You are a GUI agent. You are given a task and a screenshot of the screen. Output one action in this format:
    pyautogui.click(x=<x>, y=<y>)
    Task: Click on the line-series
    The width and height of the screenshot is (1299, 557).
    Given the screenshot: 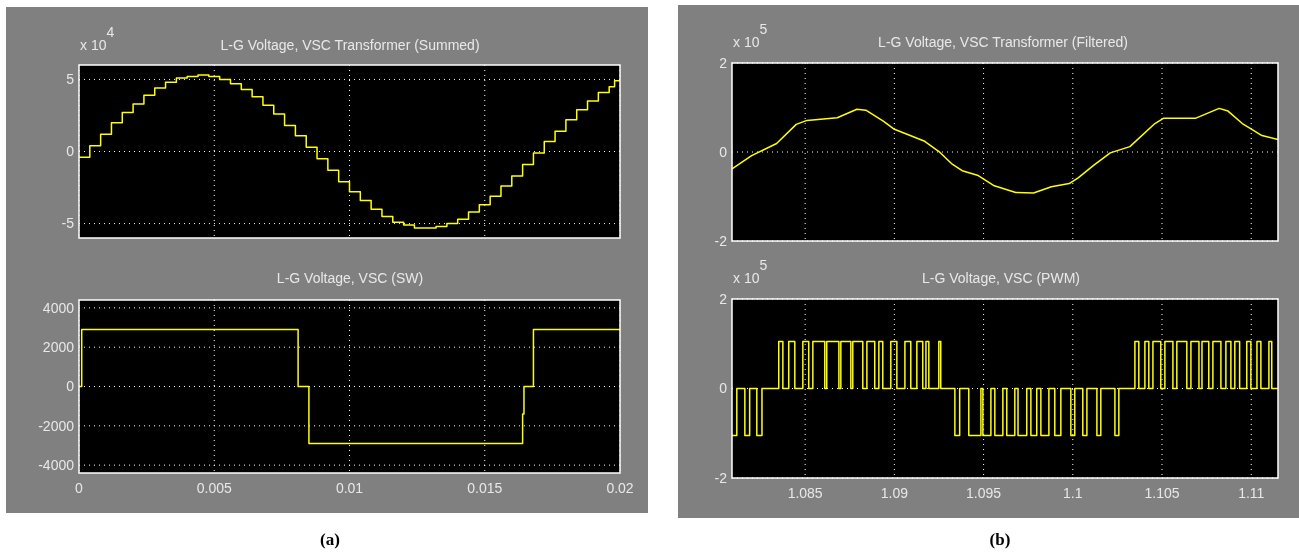 What is the action you would take?
    pyautogui.click(x=1005, y=150)
    